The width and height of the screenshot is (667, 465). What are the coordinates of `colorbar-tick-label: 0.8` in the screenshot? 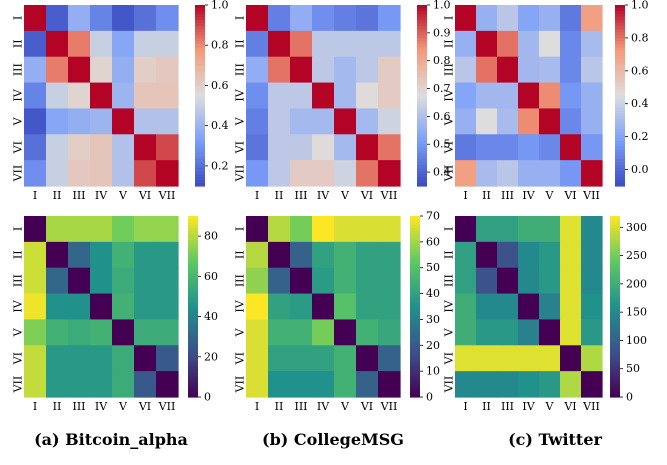 It's located at (220, 45).